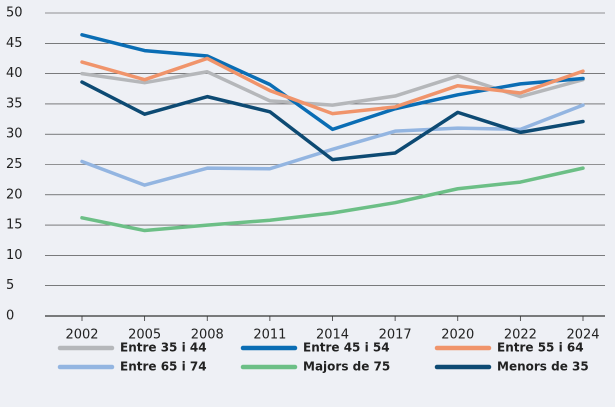 This screenshot has height=407, width=615. Describe the element at coordinates (582, 335) in the screenshot. I see `x-tick-label: 2024` at that location.